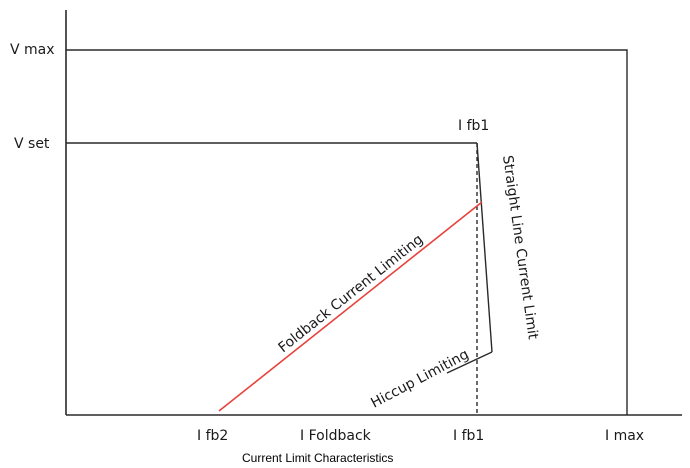 This screenshot has width=690, height=468. I want to click on hiccup-curve-label: Hiccup Limiting, so click(419, 379).